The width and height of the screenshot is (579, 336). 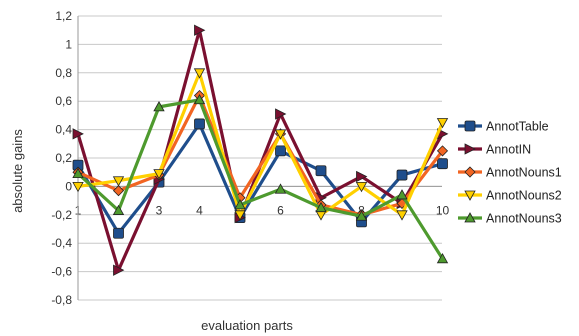 I want to click on y-tick-label: 1, so click(x=68, y=44).